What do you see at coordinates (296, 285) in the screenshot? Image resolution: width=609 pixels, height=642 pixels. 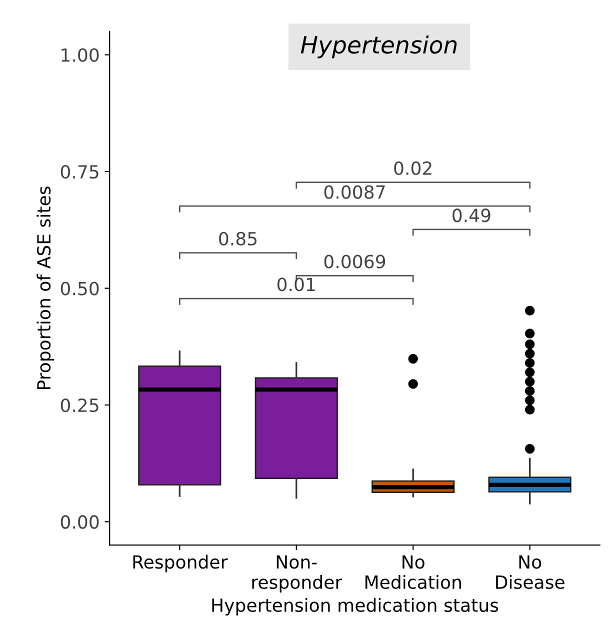 I see `annotation: 0.01` at bounding box center [296, 285].